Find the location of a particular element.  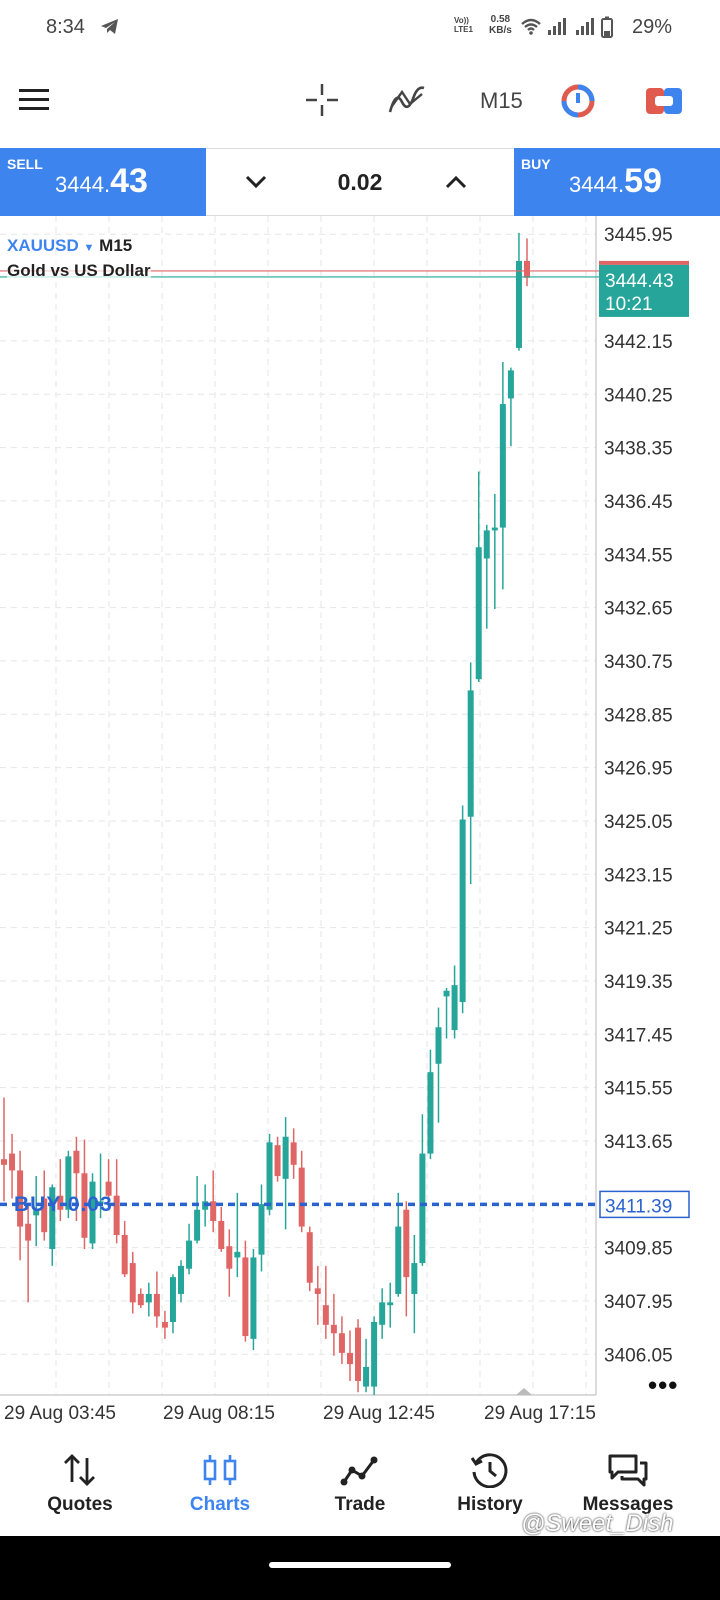

indicators-icon is located at coordinates (407, 100).